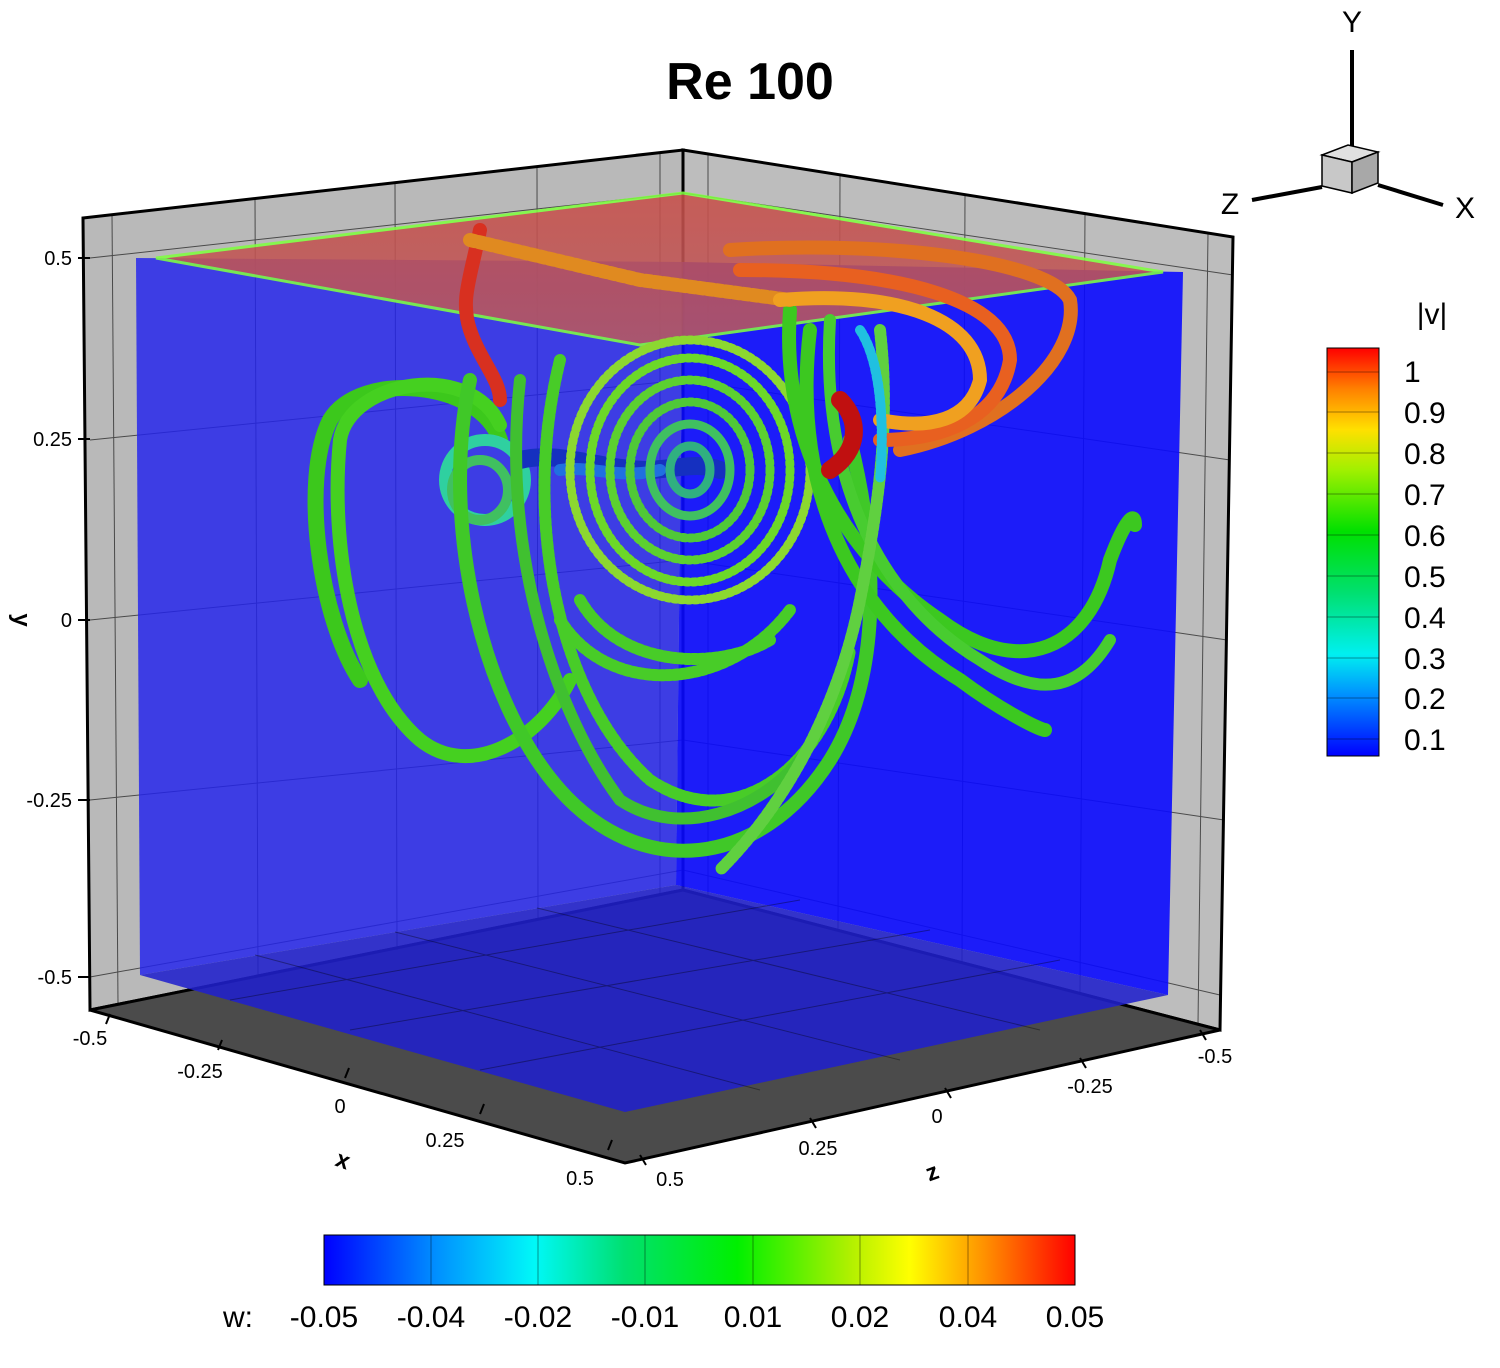  I want to click on x-tick-label: 0.5, so click(580, 1179).